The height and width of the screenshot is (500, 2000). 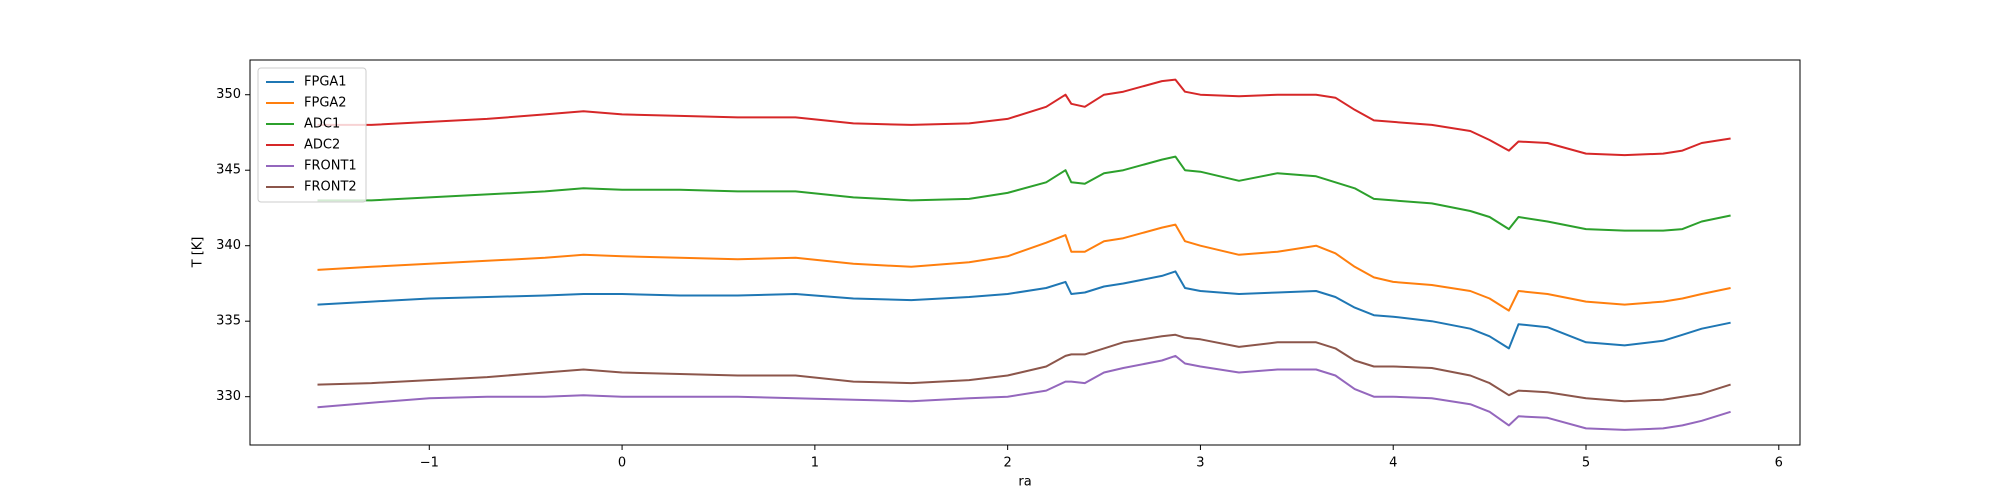 What do you see at coordinates (330, 187) in the screenshot?
I see `legend-label: FRONT2` at bounding box center [330, 187].